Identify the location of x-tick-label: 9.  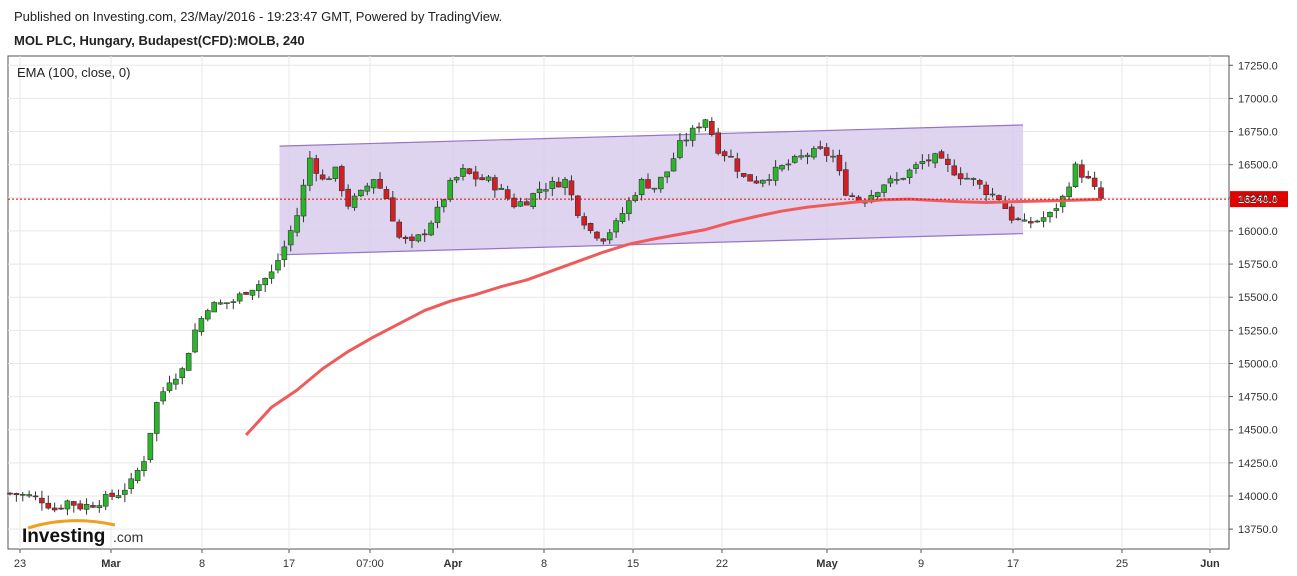
(921, 564).